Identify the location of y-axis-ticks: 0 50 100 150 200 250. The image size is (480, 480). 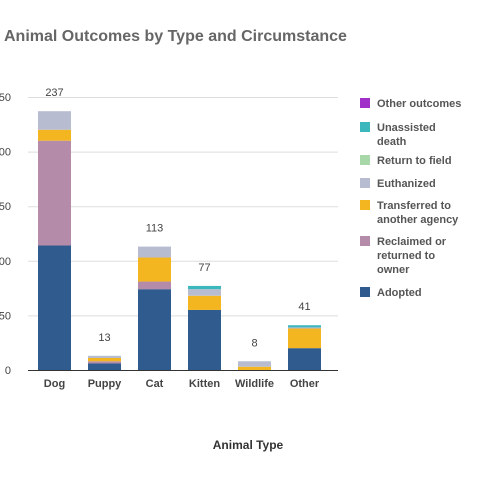
(5, 234).